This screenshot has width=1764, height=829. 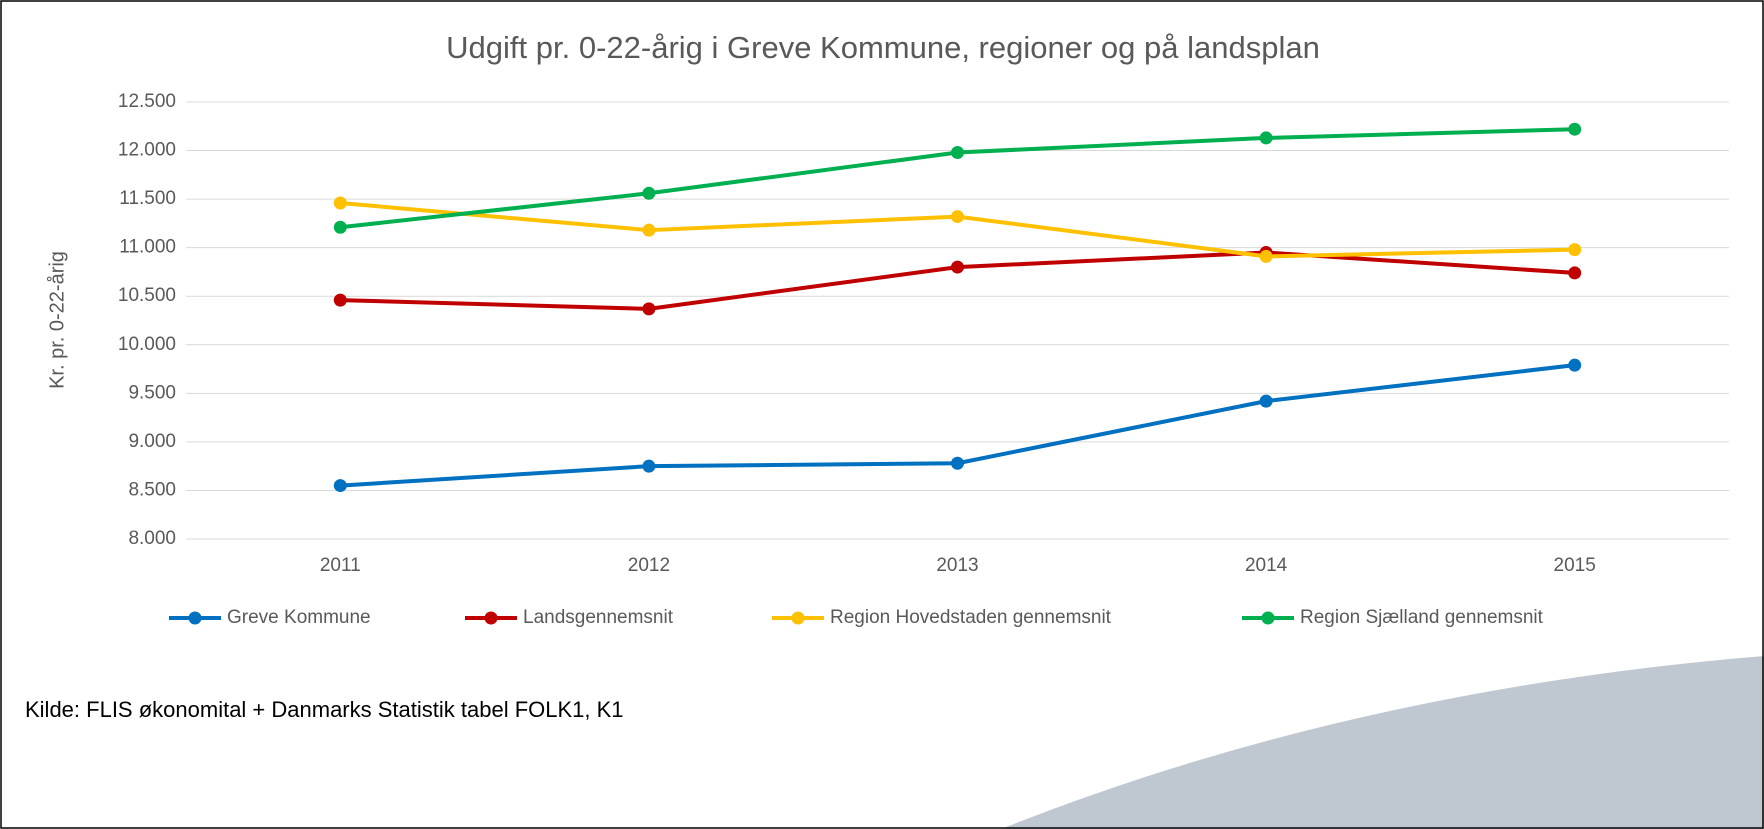 I want to click on legend-label: Greve Kommune, so click(x=299, y=617).